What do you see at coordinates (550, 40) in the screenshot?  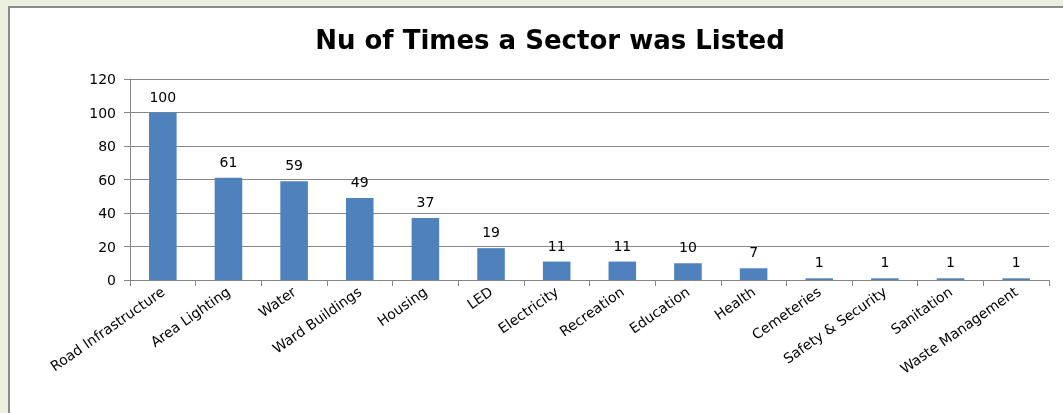 I see `chart-title: Nu of Times a Sector was Listed` at bounding box center [550, 40].